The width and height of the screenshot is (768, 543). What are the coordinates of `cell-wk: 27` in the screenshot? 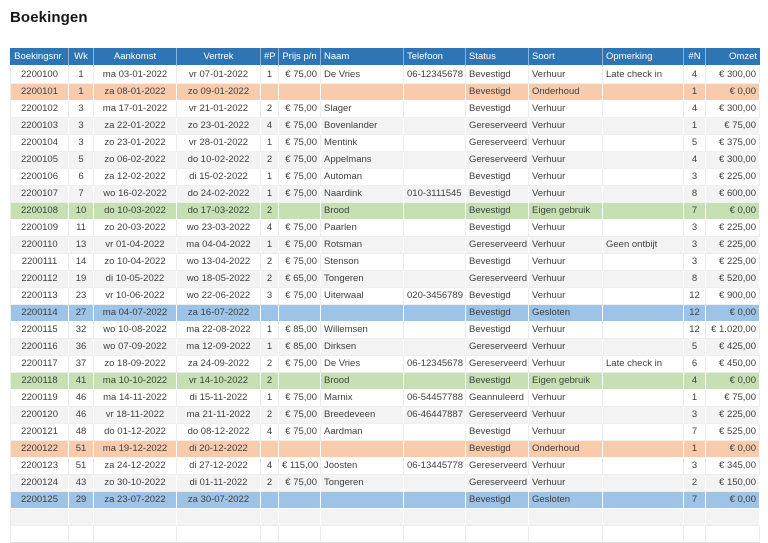 It's located at (81, 313).